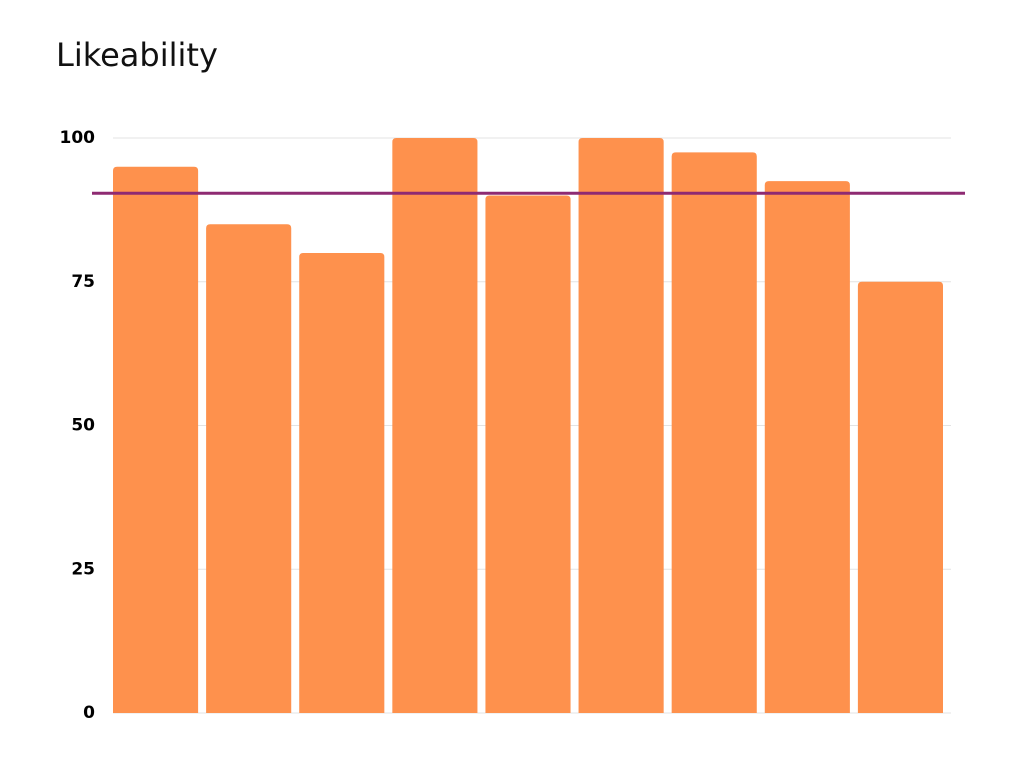 The width and height of the screenshot is (1024, 768). What do you see at coordinates (83, 569) in the screenshot?
I see `y-tick-label: 25` at bounding box center [83, 569].